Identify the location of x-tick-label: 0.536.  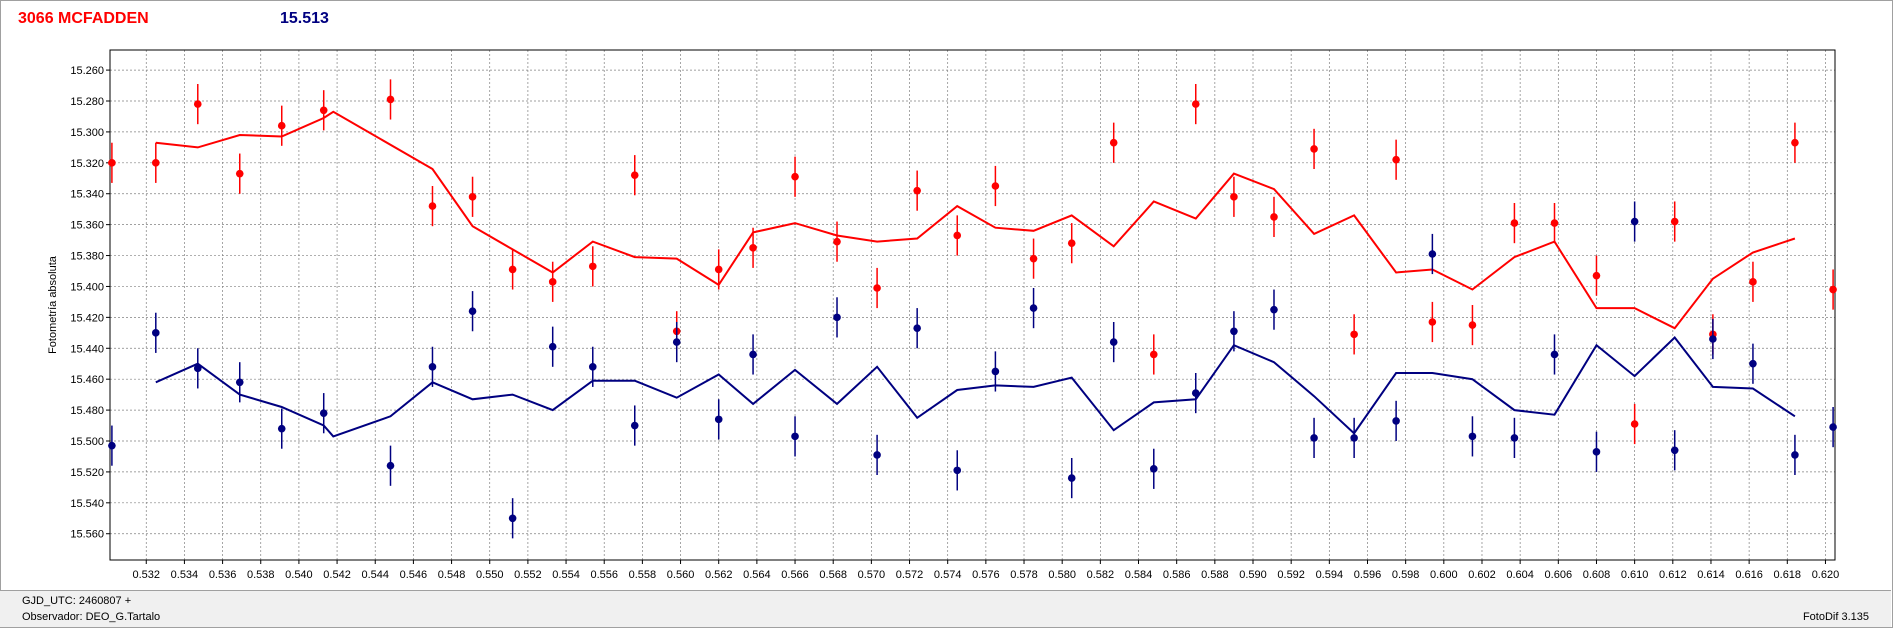
(223, 575).